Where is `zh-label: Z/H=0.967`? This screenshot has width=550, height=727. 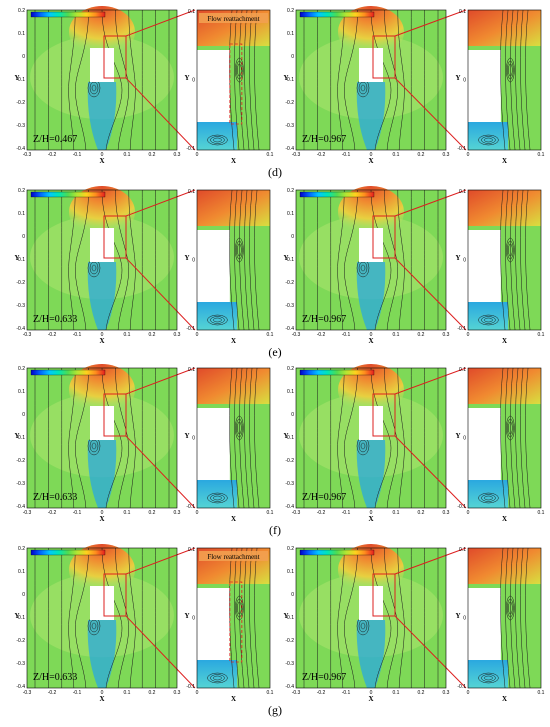 zh-label: Z/H=0.967 is located at coordinates (324, 139).